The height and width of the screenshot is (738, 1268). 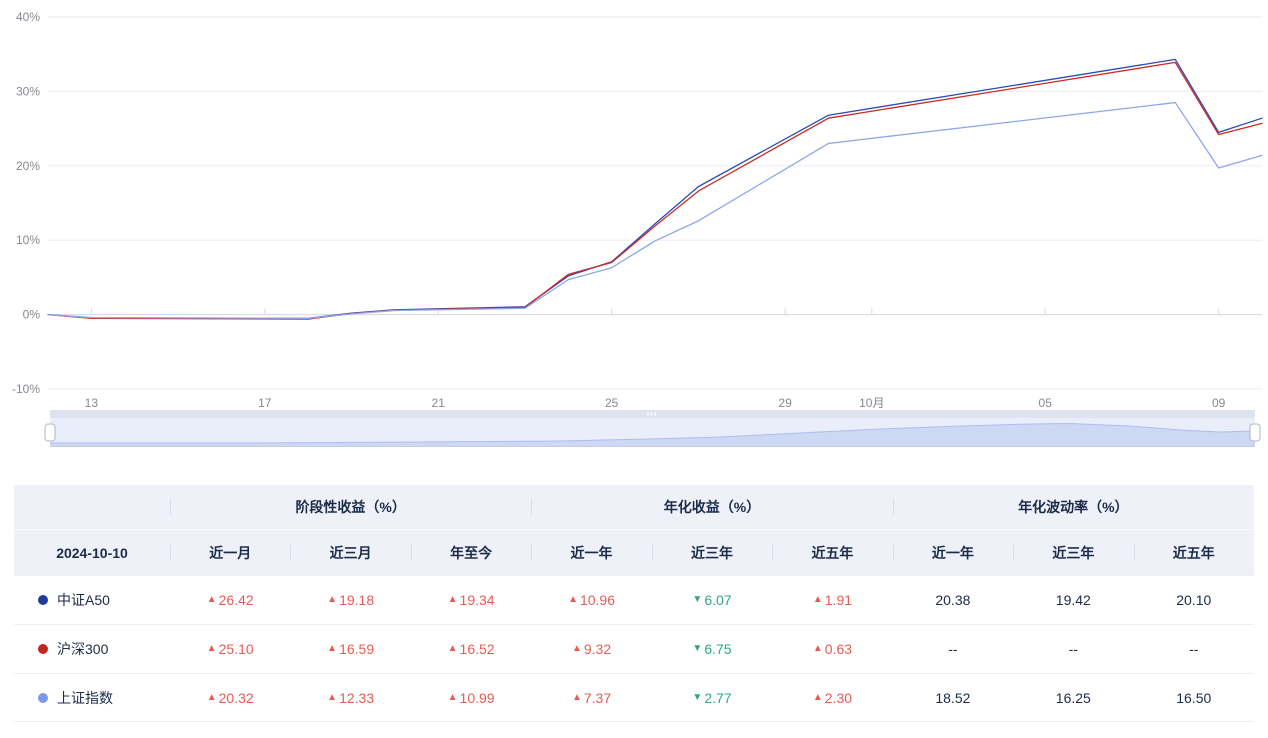 I want to click on group-header-label: 阶段性收益（%）, so click(x=350, y=507).